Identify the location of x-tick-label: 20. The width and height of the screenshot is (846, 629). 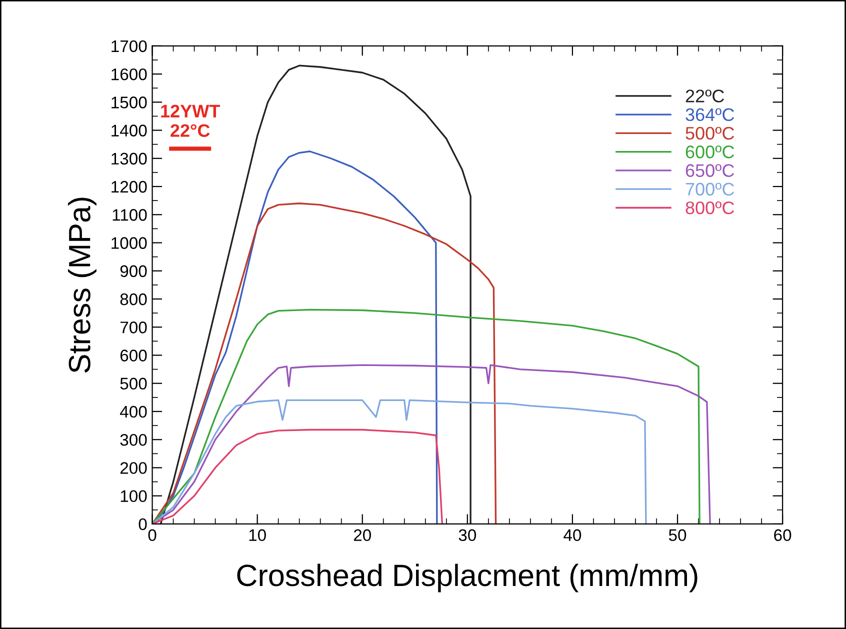
(362, 535).